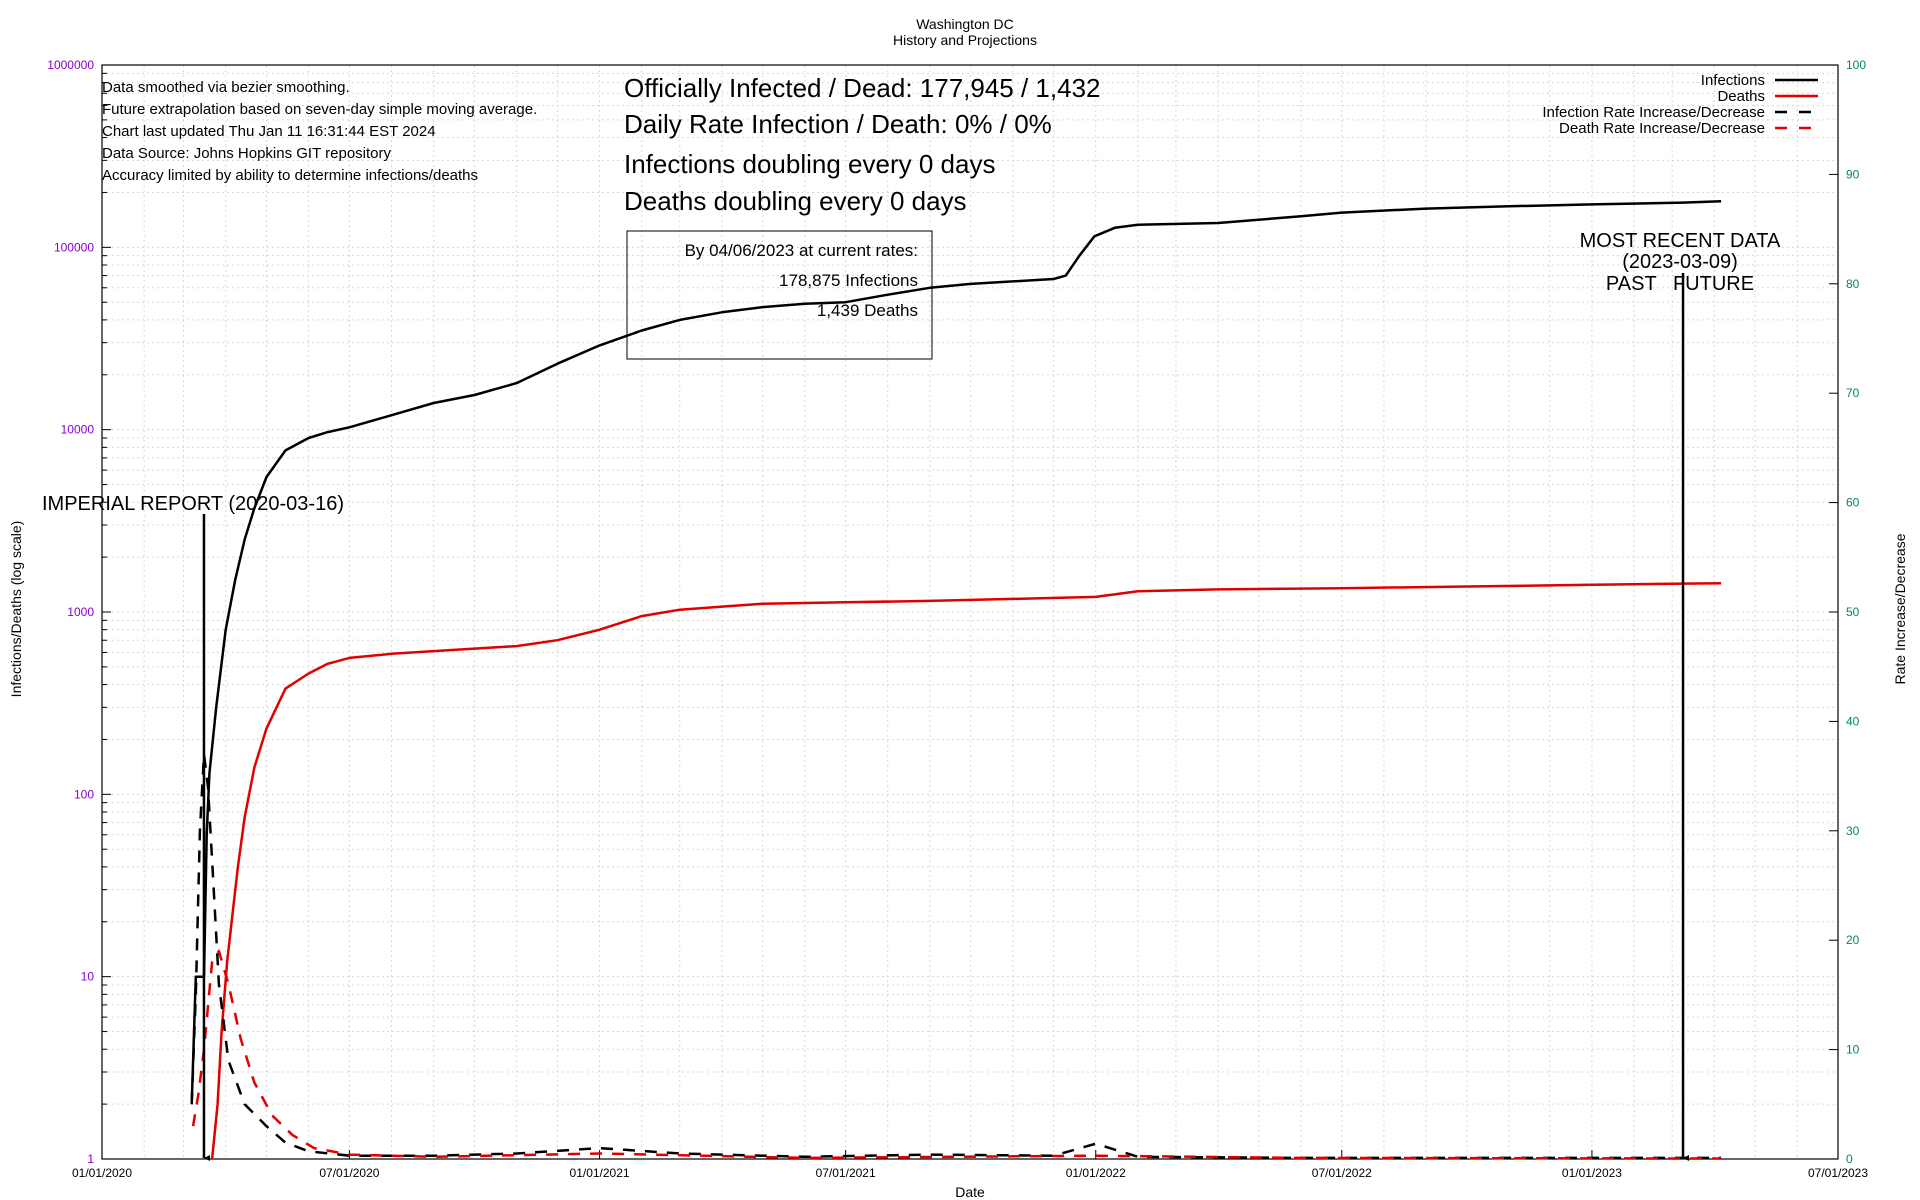  I want to click on x-tick-label: 07/01/2023, so click(1838, 1173).